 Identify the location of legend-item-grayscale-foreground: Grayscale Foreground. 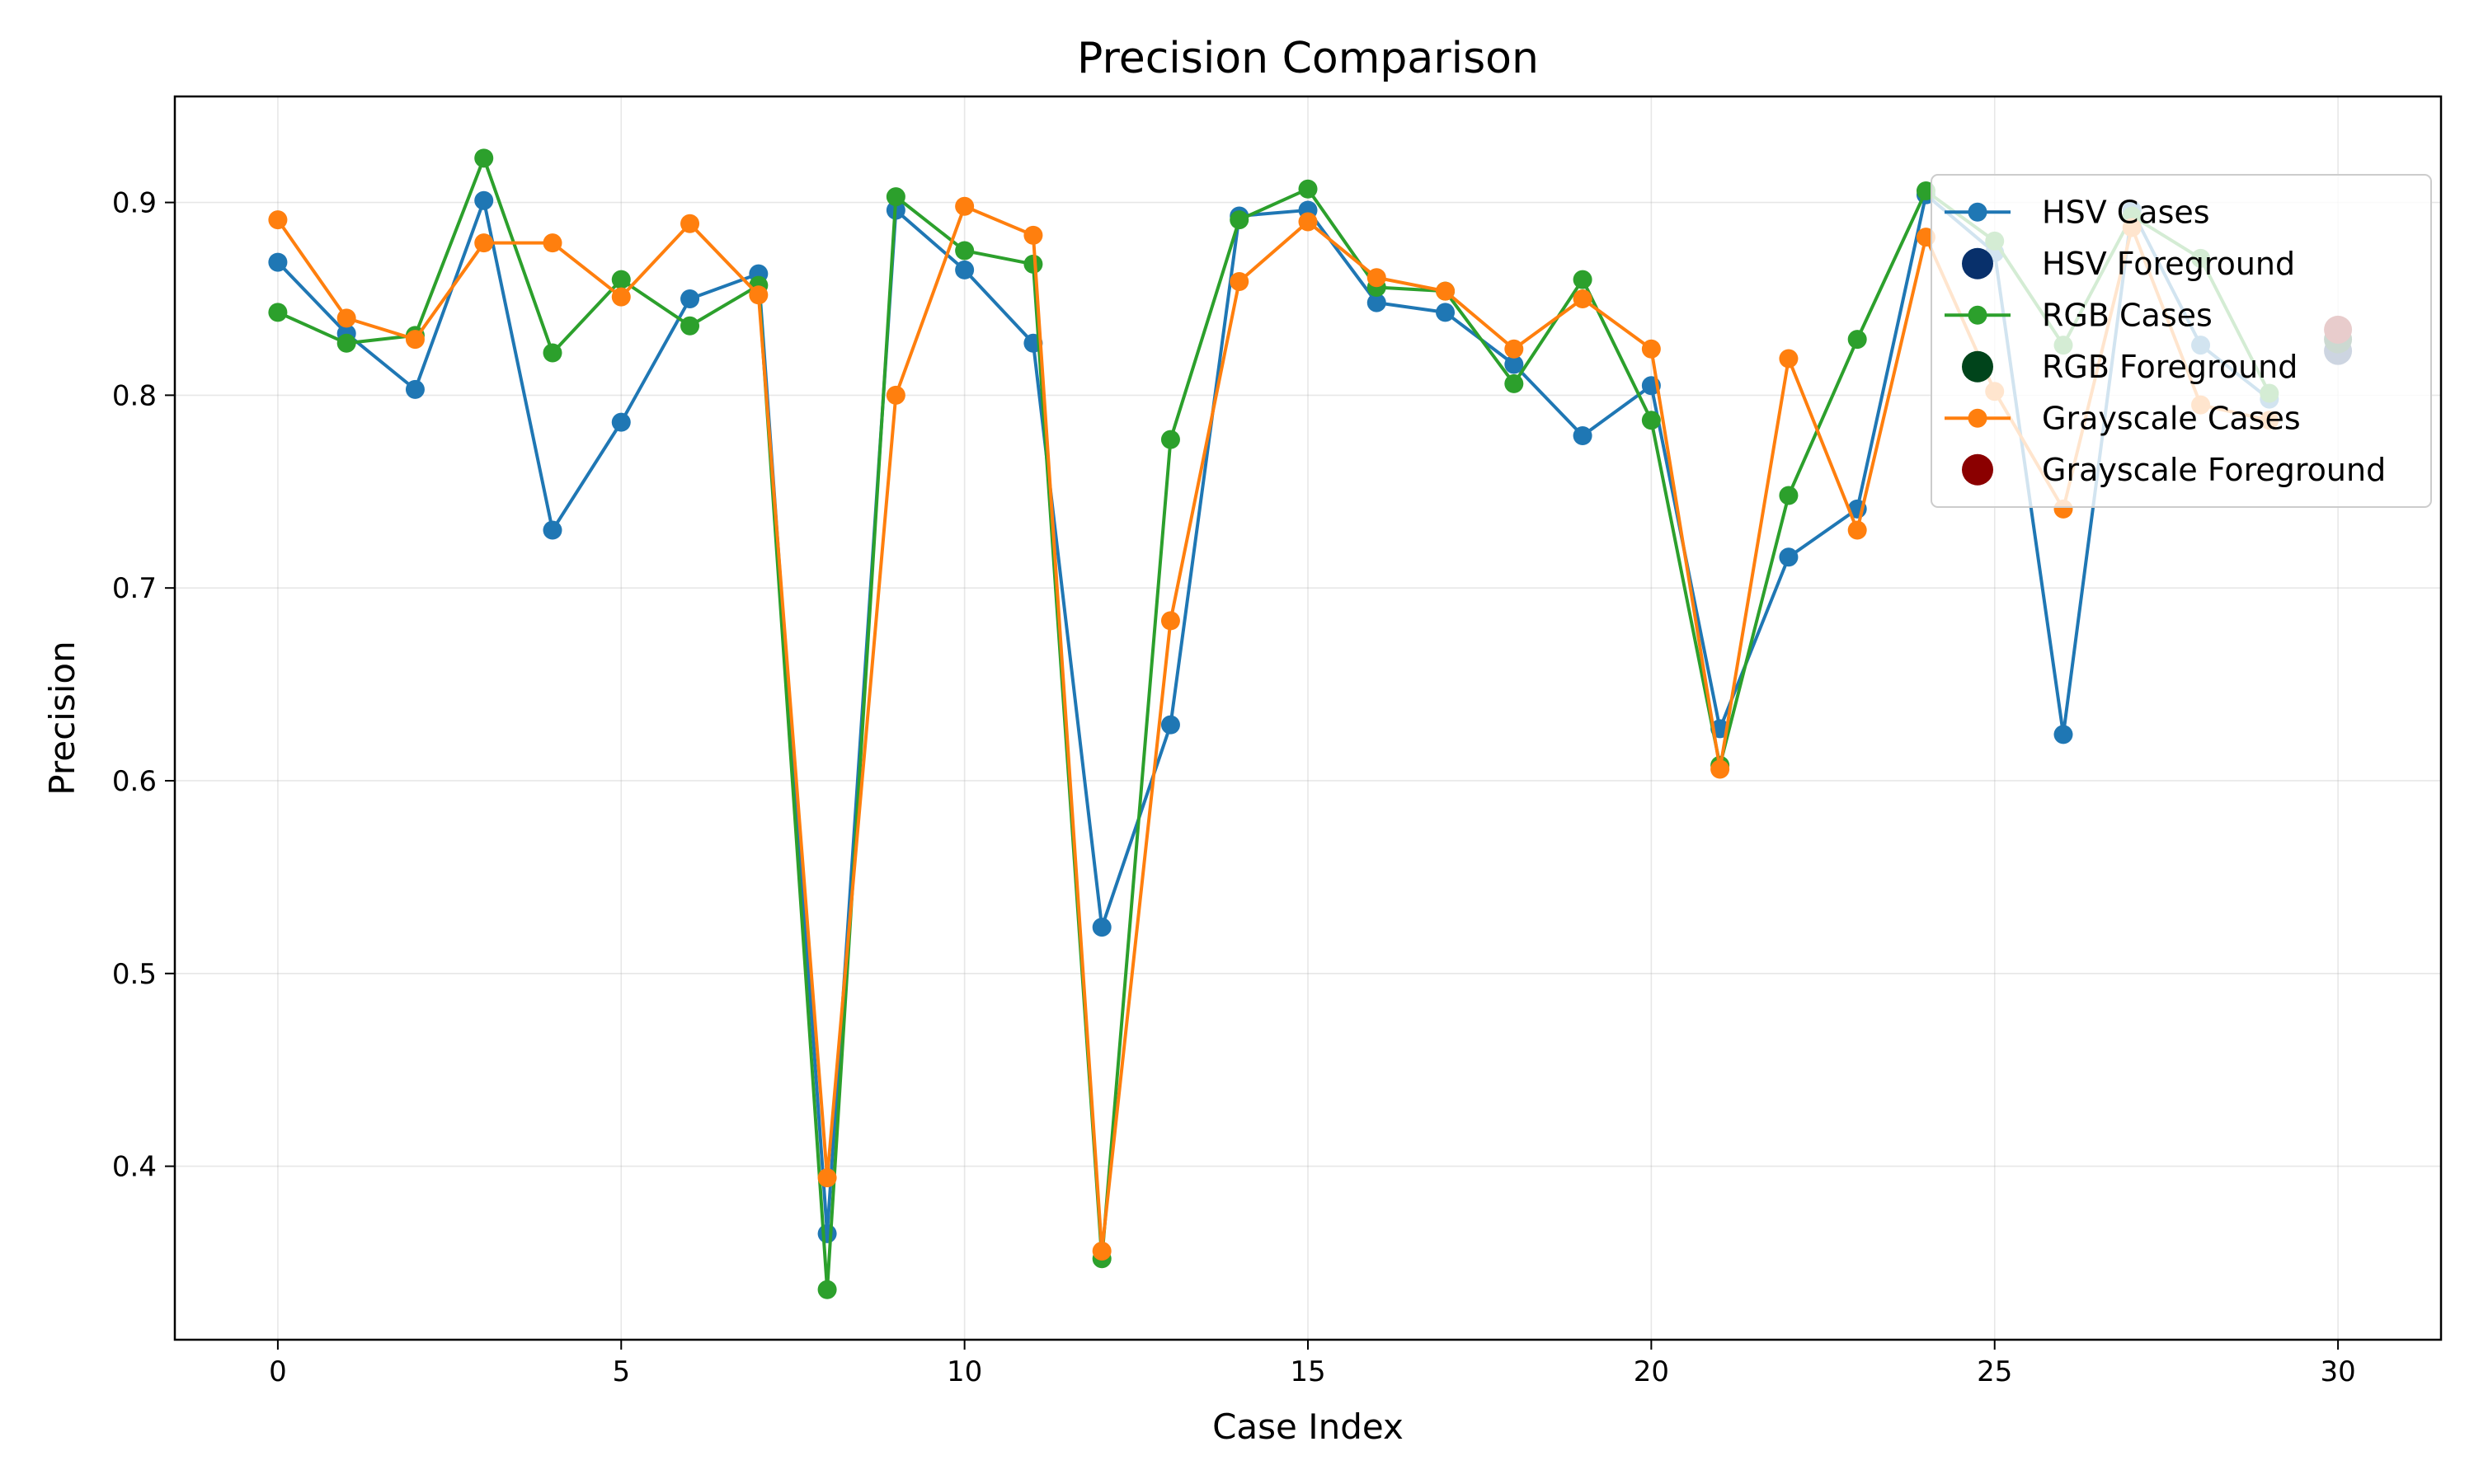
(2174, 470).